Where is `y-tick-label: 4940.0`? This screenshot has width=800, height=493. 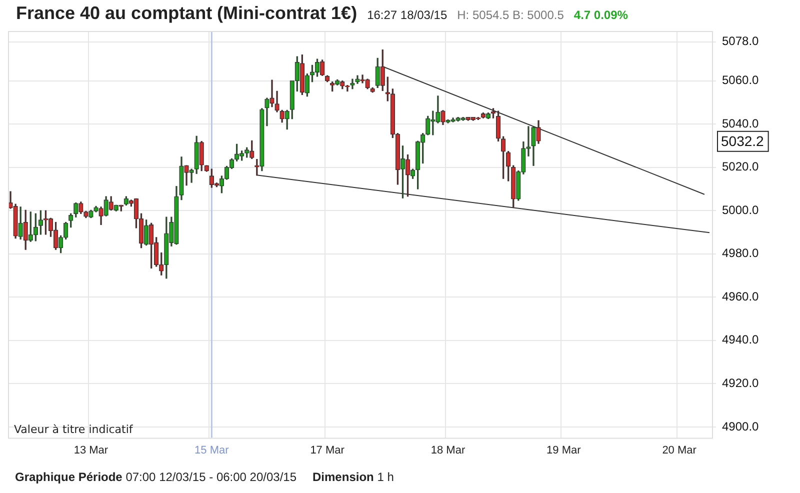
y-tick-label: 4940.0 is located at coordinates (741, 339).